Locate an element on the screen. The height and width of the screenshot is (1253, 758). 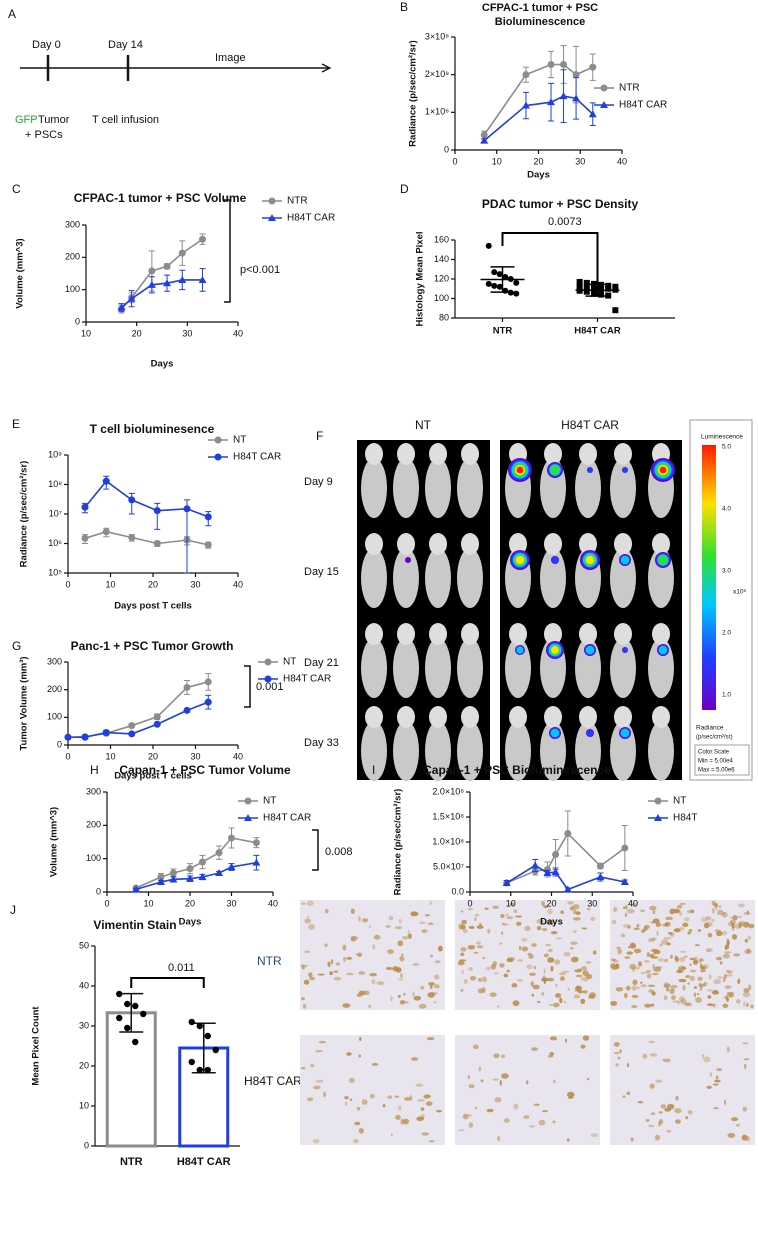
y-tick-label: 100 is located at coordinates (72, 289).